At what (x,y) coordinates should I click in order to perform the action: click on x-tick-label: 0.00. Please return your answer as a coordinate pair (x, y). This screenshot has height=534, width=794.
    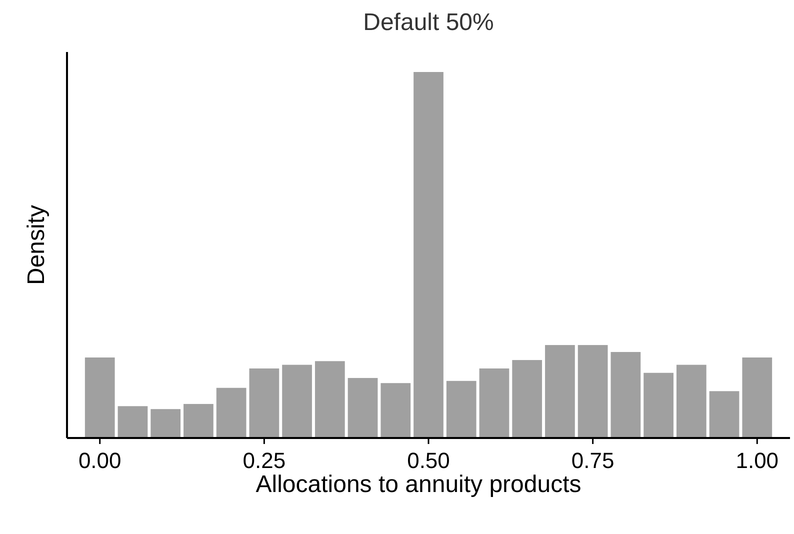
    Looking at the image, I should click on (100, 460).